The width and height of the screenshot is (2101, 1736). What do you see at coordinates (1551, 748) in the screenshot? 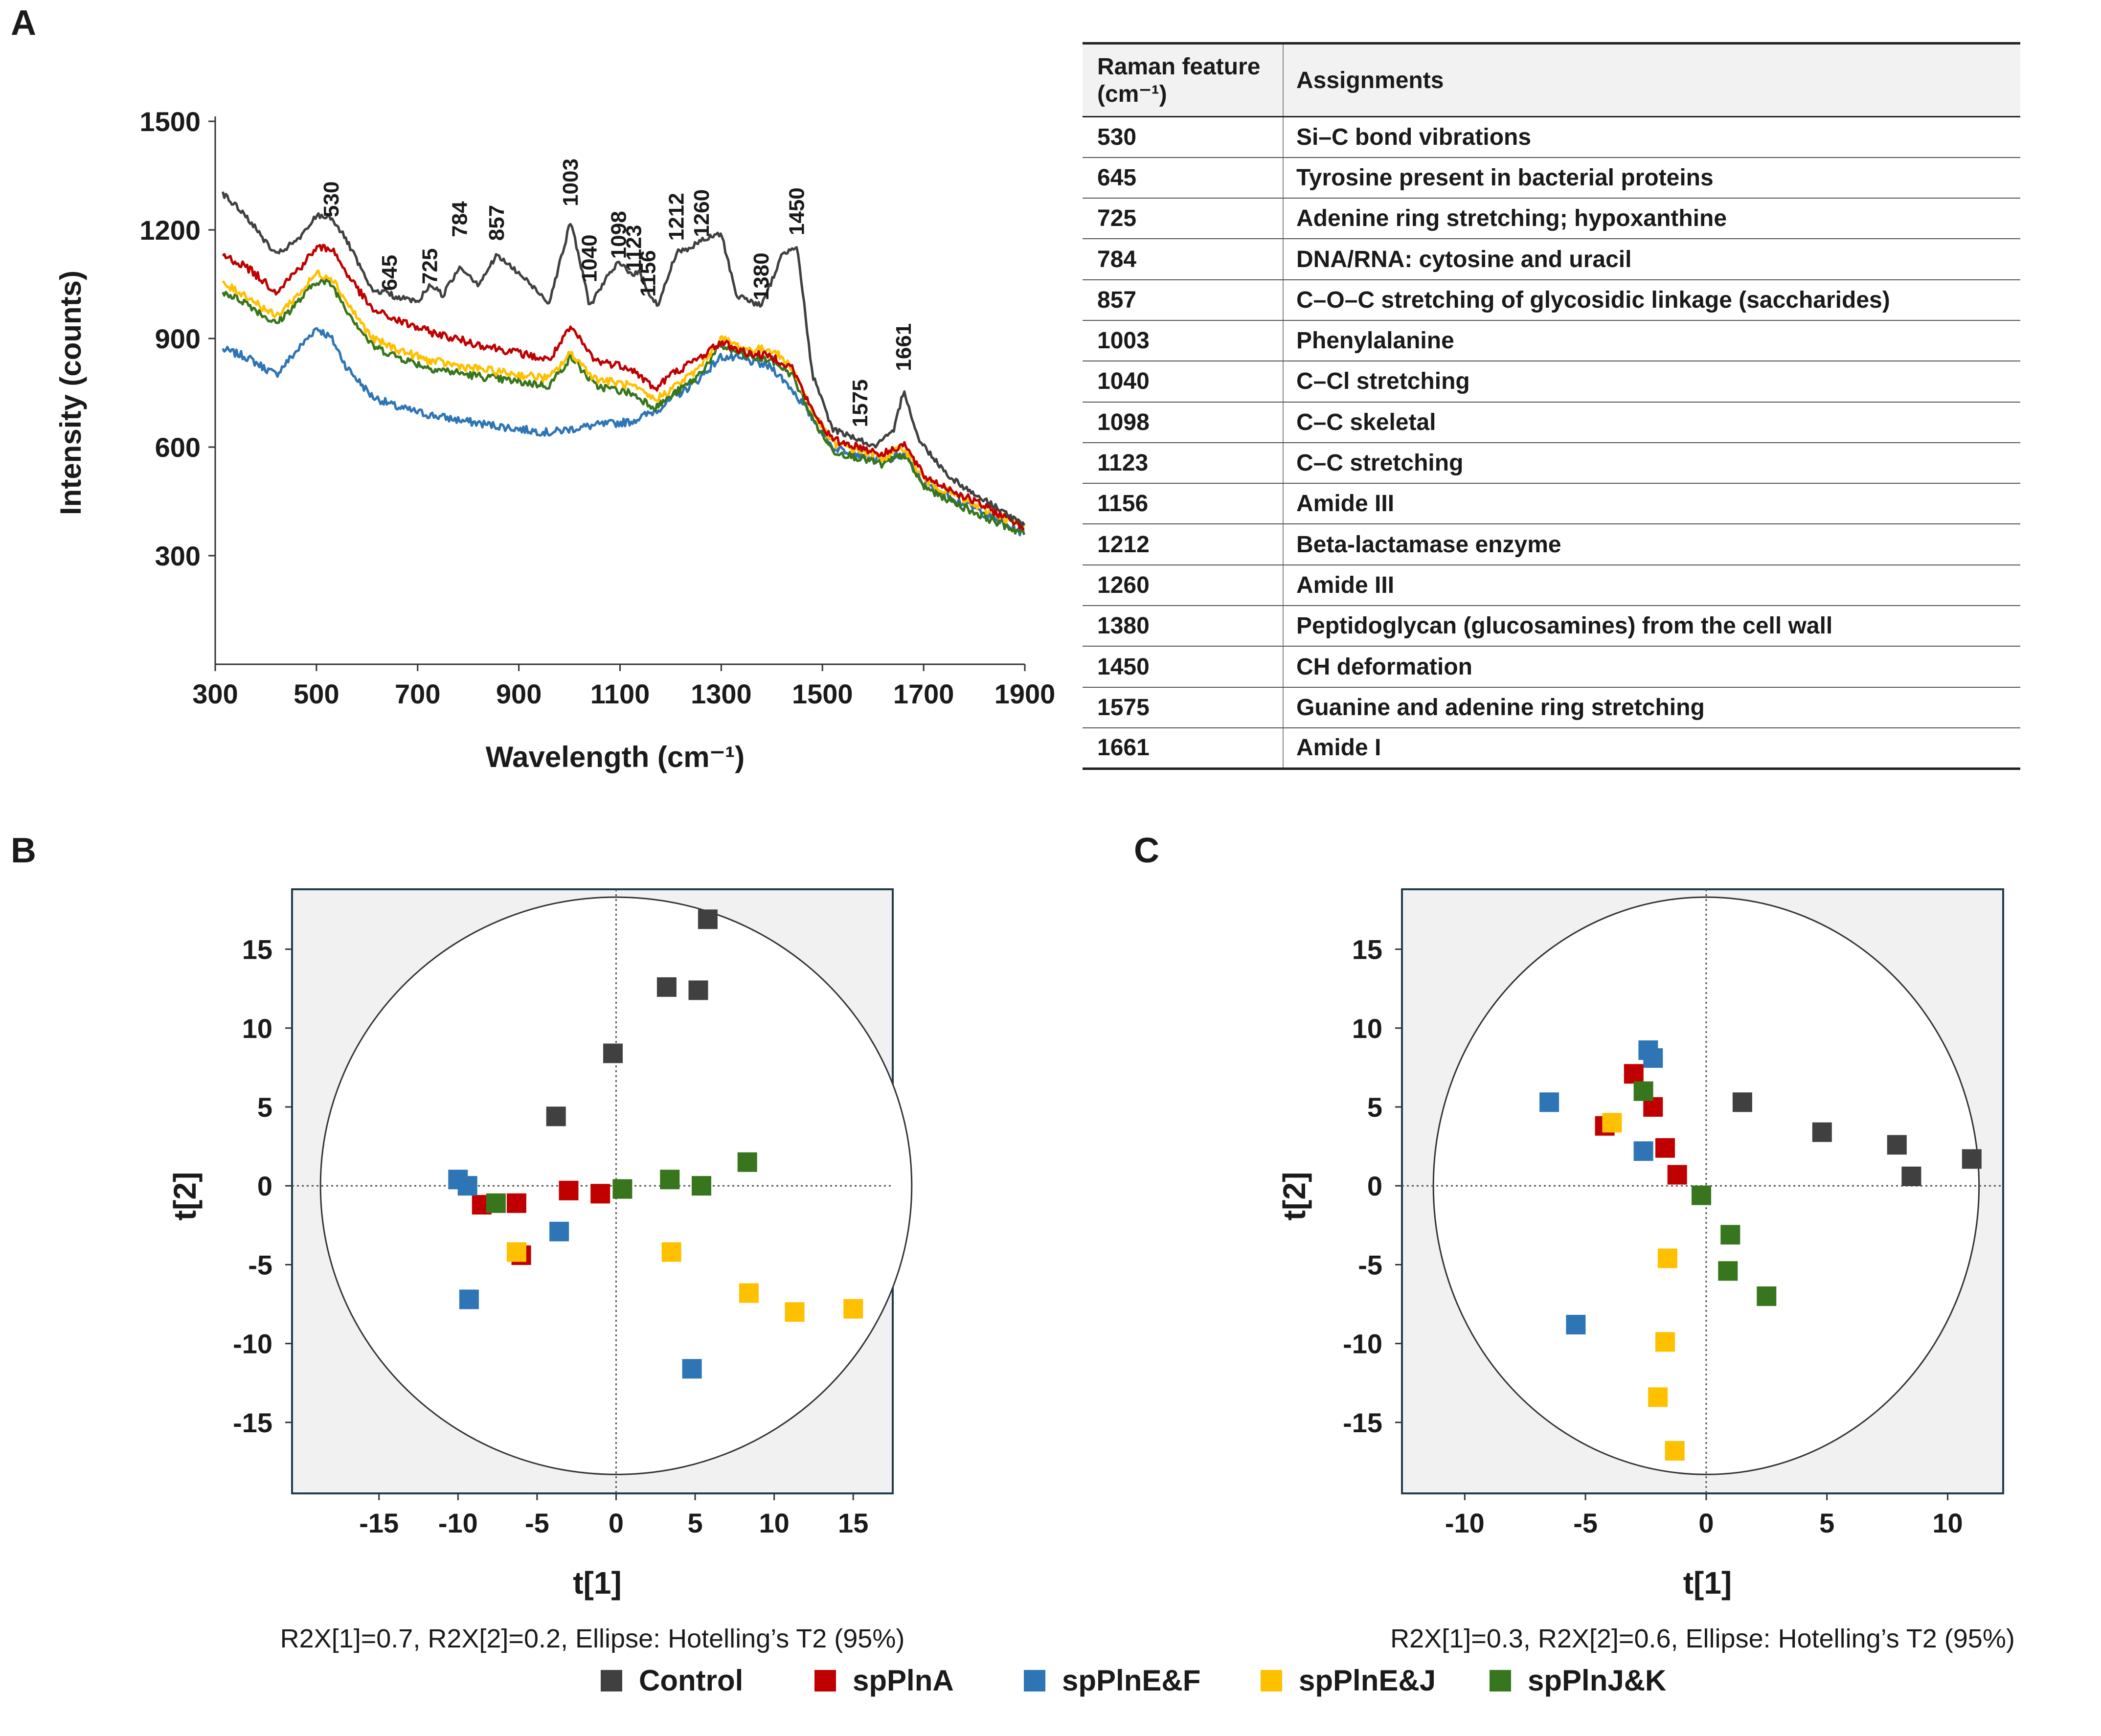
I see `table-row: 1661 Amide I` at bounding box center [1551, 748].